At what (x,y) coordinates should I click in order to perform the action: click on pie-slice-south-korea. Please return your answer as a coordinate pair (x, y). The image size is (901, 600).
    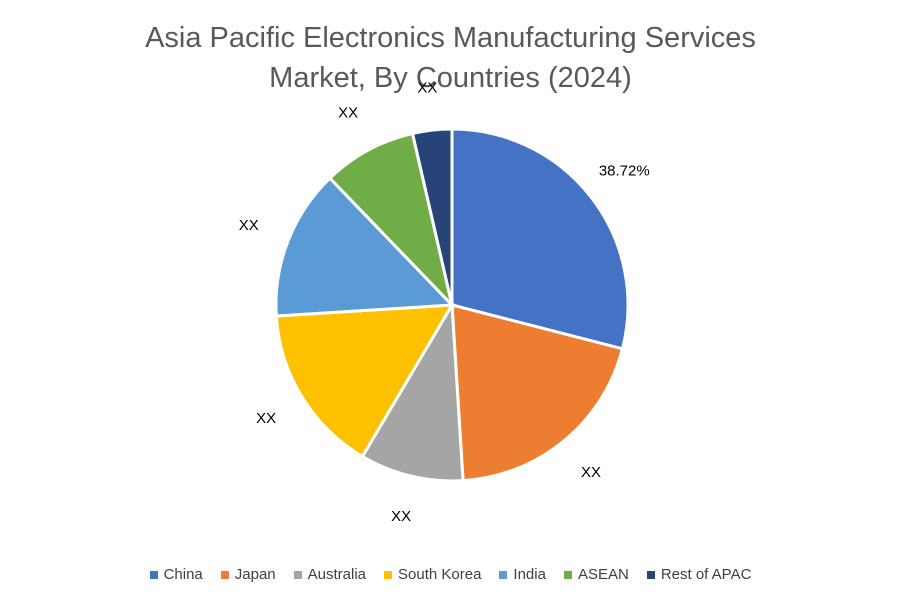
    Looking at the image, I should click on (364, 381).